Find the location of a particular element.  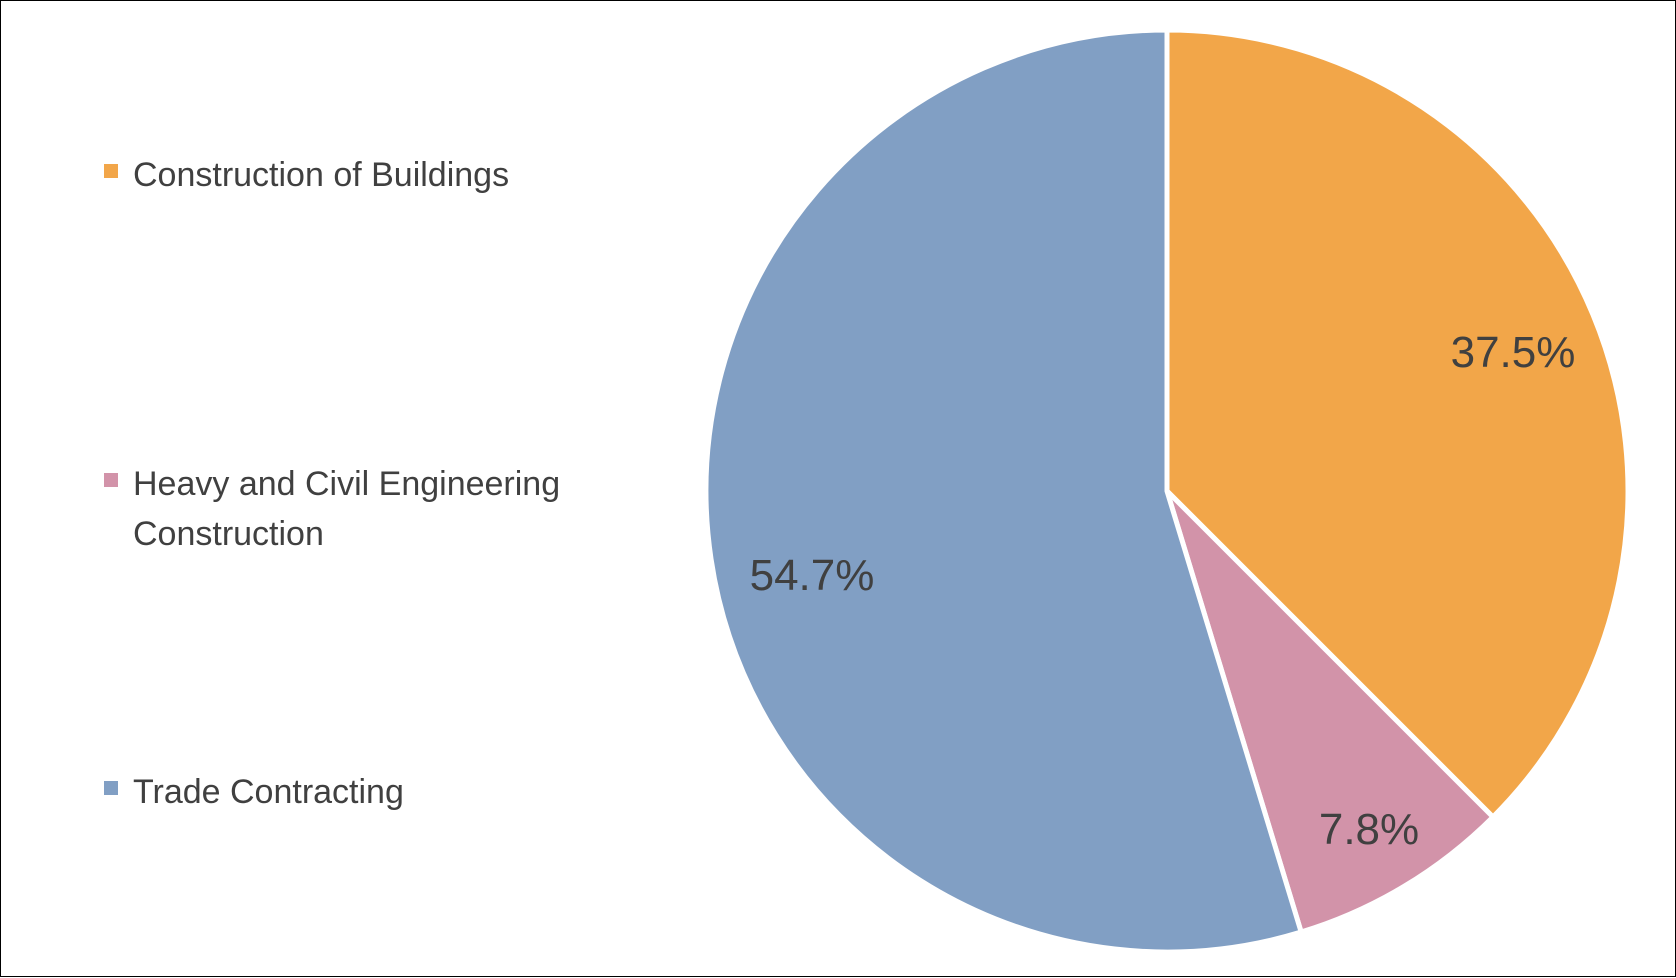

legend-item-trade-contracting: Trade Contracting is located at coordinates (368, 792).